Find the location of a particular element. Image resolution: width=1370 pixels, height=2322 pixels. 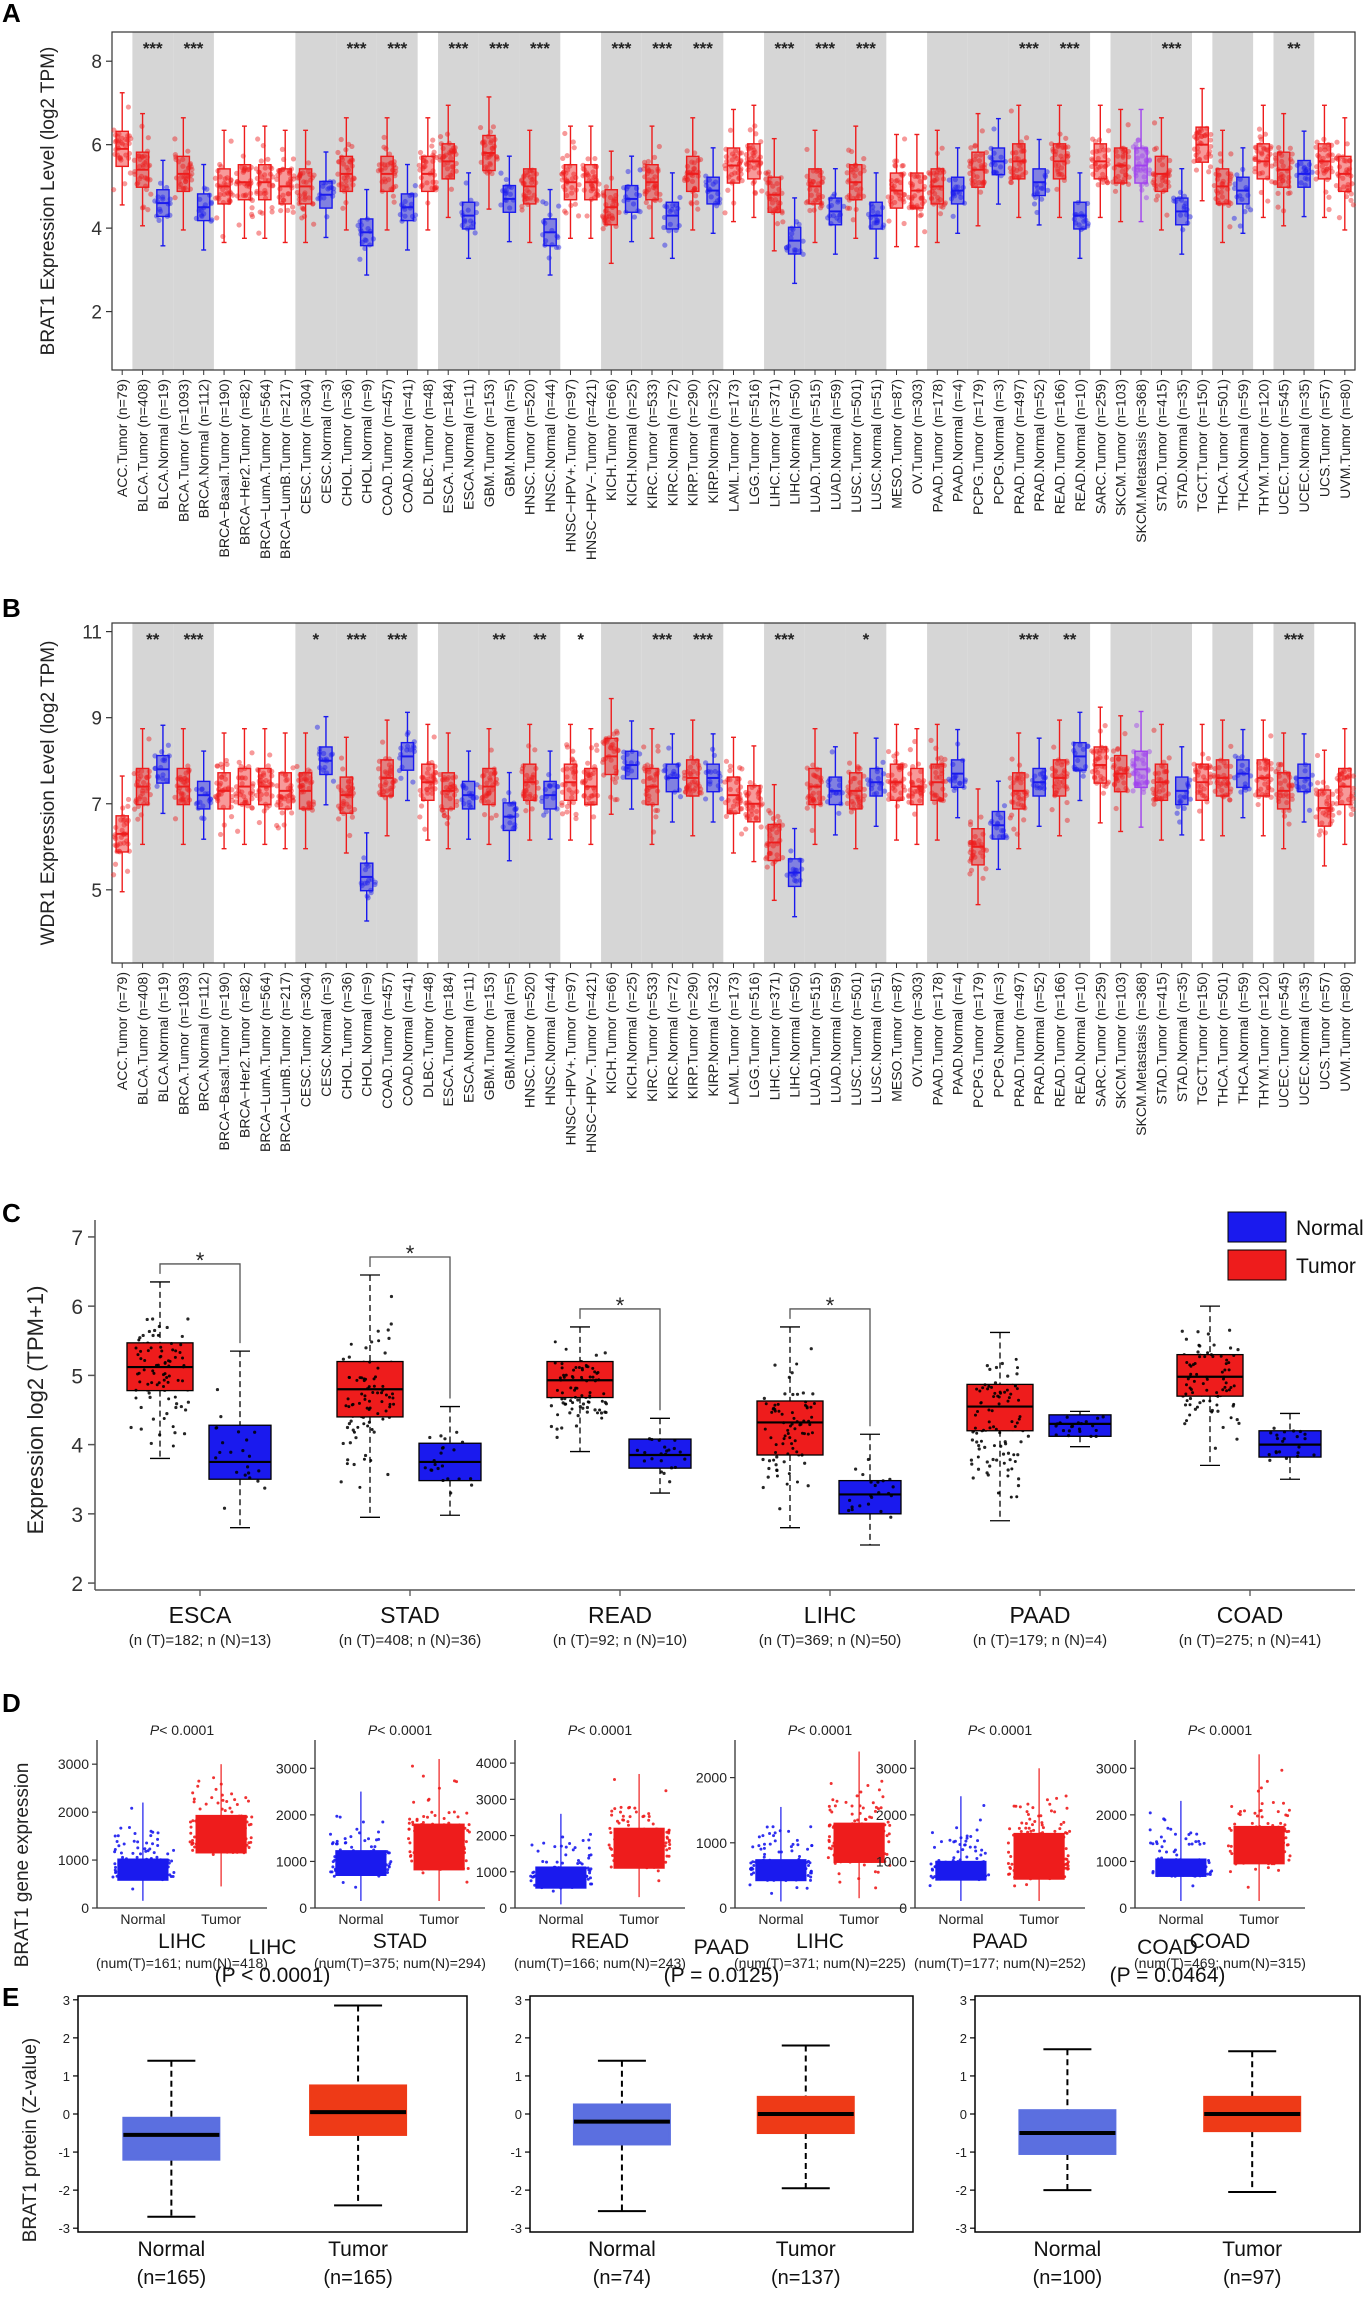

y-axis-label: Expression log2 (TPM+1) is located at coordinates (35, 1410).